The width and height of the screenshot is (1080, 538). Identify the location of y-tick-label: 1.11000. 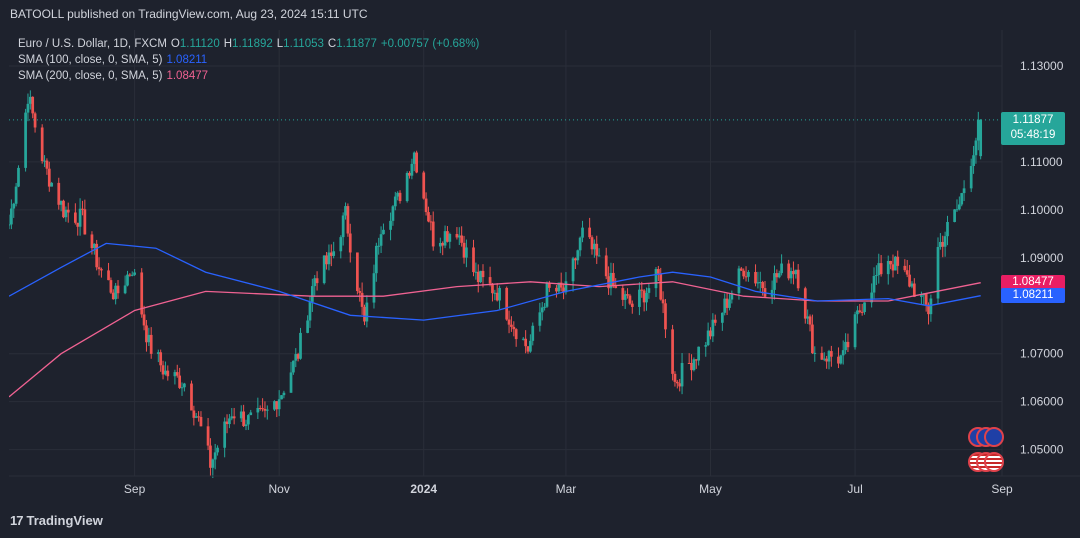
(1041, 162).